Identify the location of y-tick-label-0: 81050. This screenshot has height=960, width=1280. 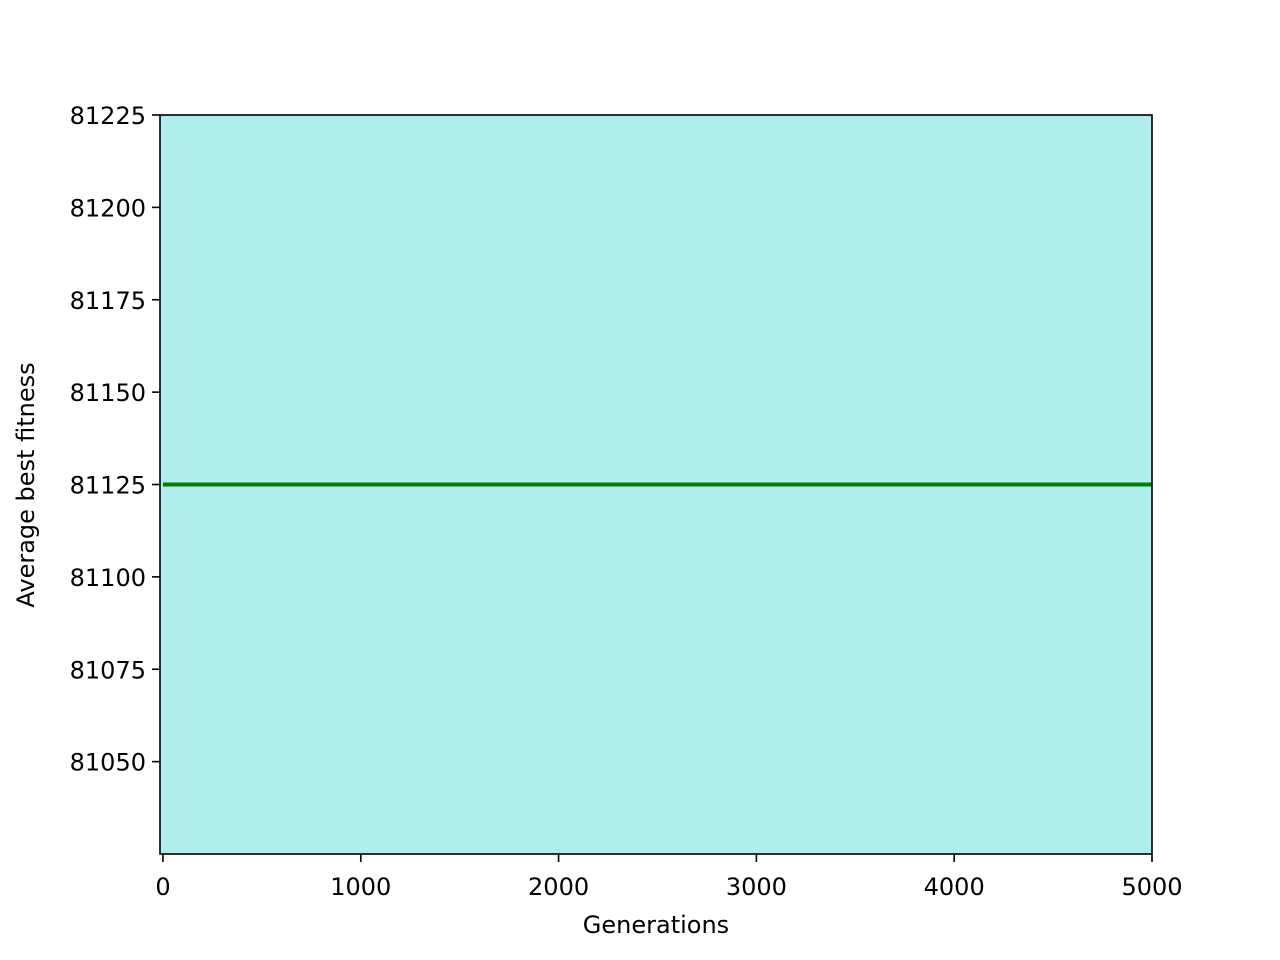
(108, 763).